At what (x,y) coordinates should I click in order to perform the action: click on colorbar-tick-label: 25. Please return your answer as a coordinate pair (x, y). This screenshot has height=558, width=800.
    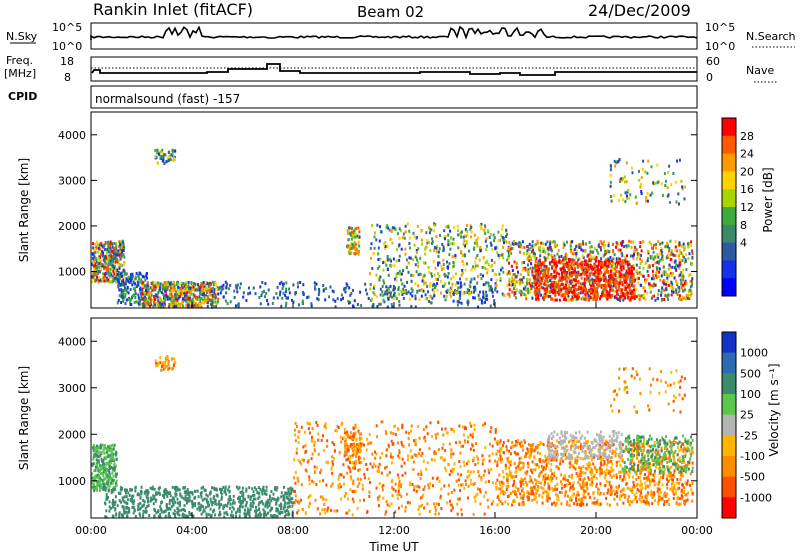
    Looking at the image, I should click on (747, 415).